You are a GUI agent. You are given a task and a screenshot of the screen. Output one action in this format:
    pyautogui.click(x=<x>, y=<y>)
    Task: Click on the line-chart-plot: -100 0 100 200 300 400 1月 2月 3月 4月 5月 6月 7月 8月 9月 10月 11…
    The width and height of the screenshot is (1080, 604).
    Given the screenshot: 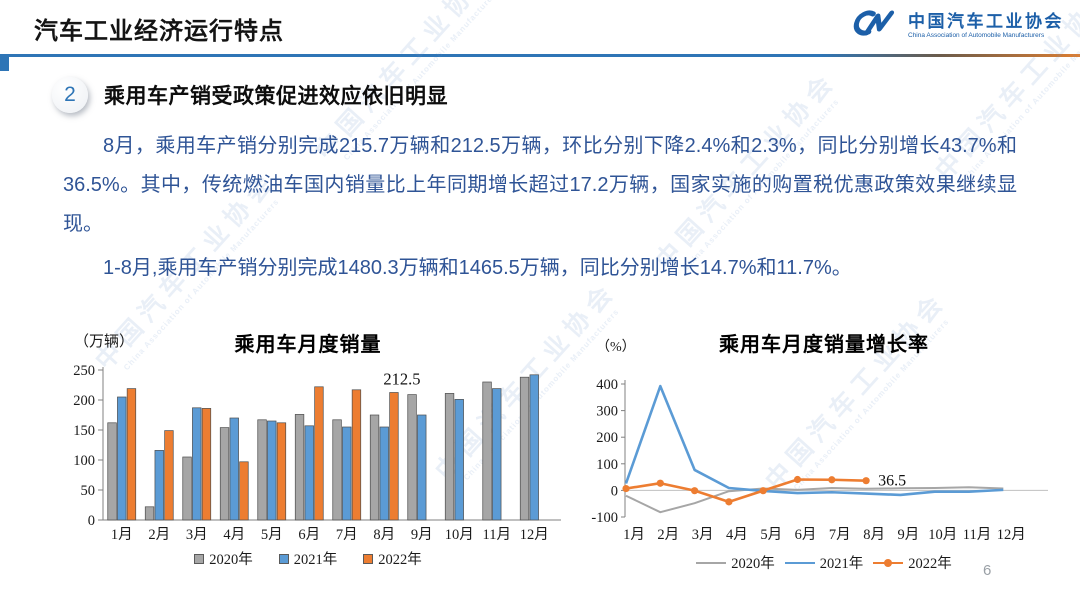 What is the action you would take?
    pyautogui.click(x=819, y=460)
    